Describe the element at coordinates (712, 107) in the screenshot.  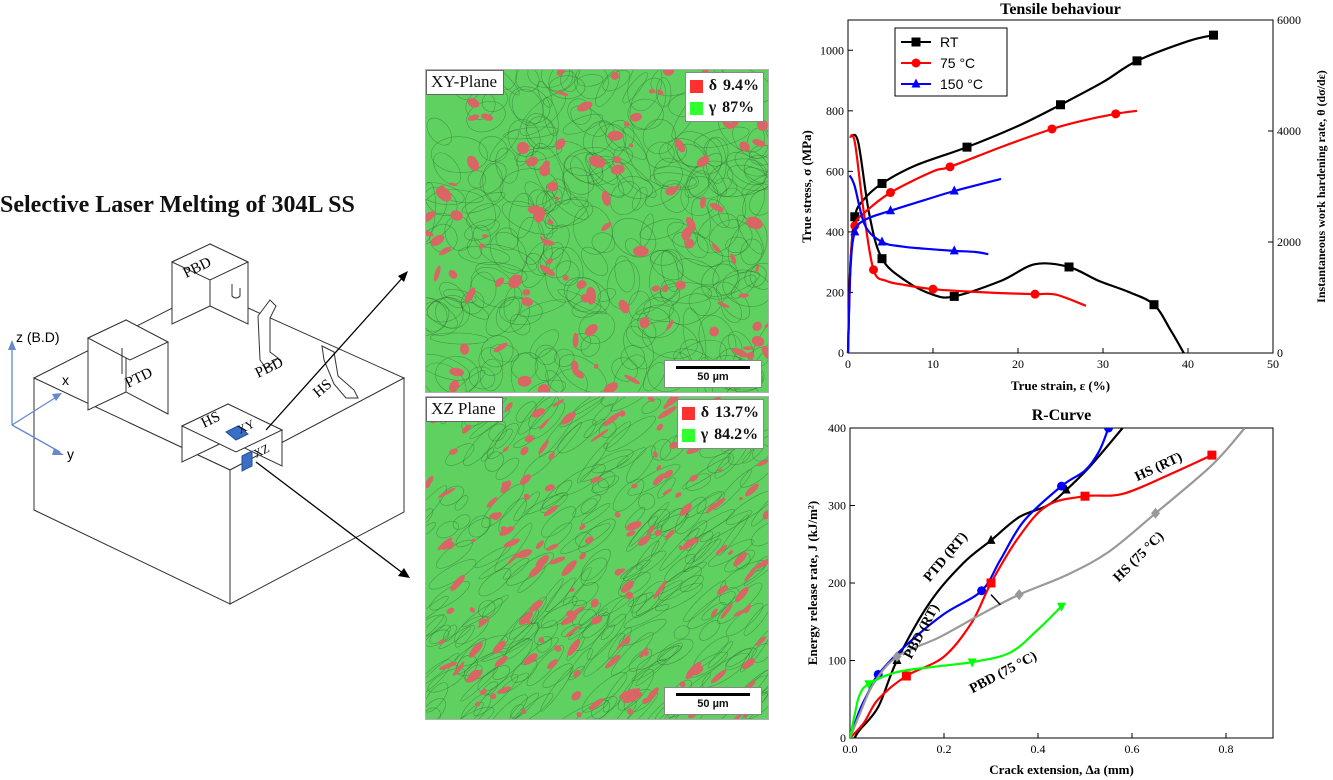
I see `gamma-symbol: γ` at that location.